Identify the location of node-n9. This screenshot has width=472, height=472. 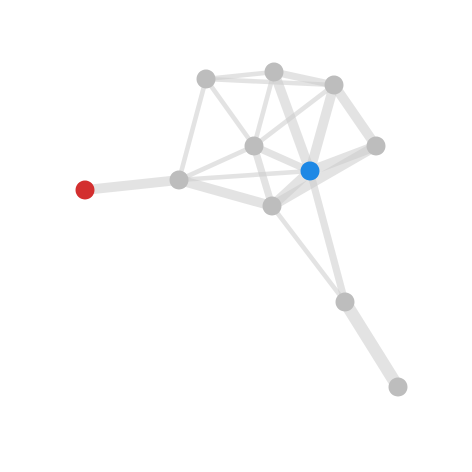
(272, 206).